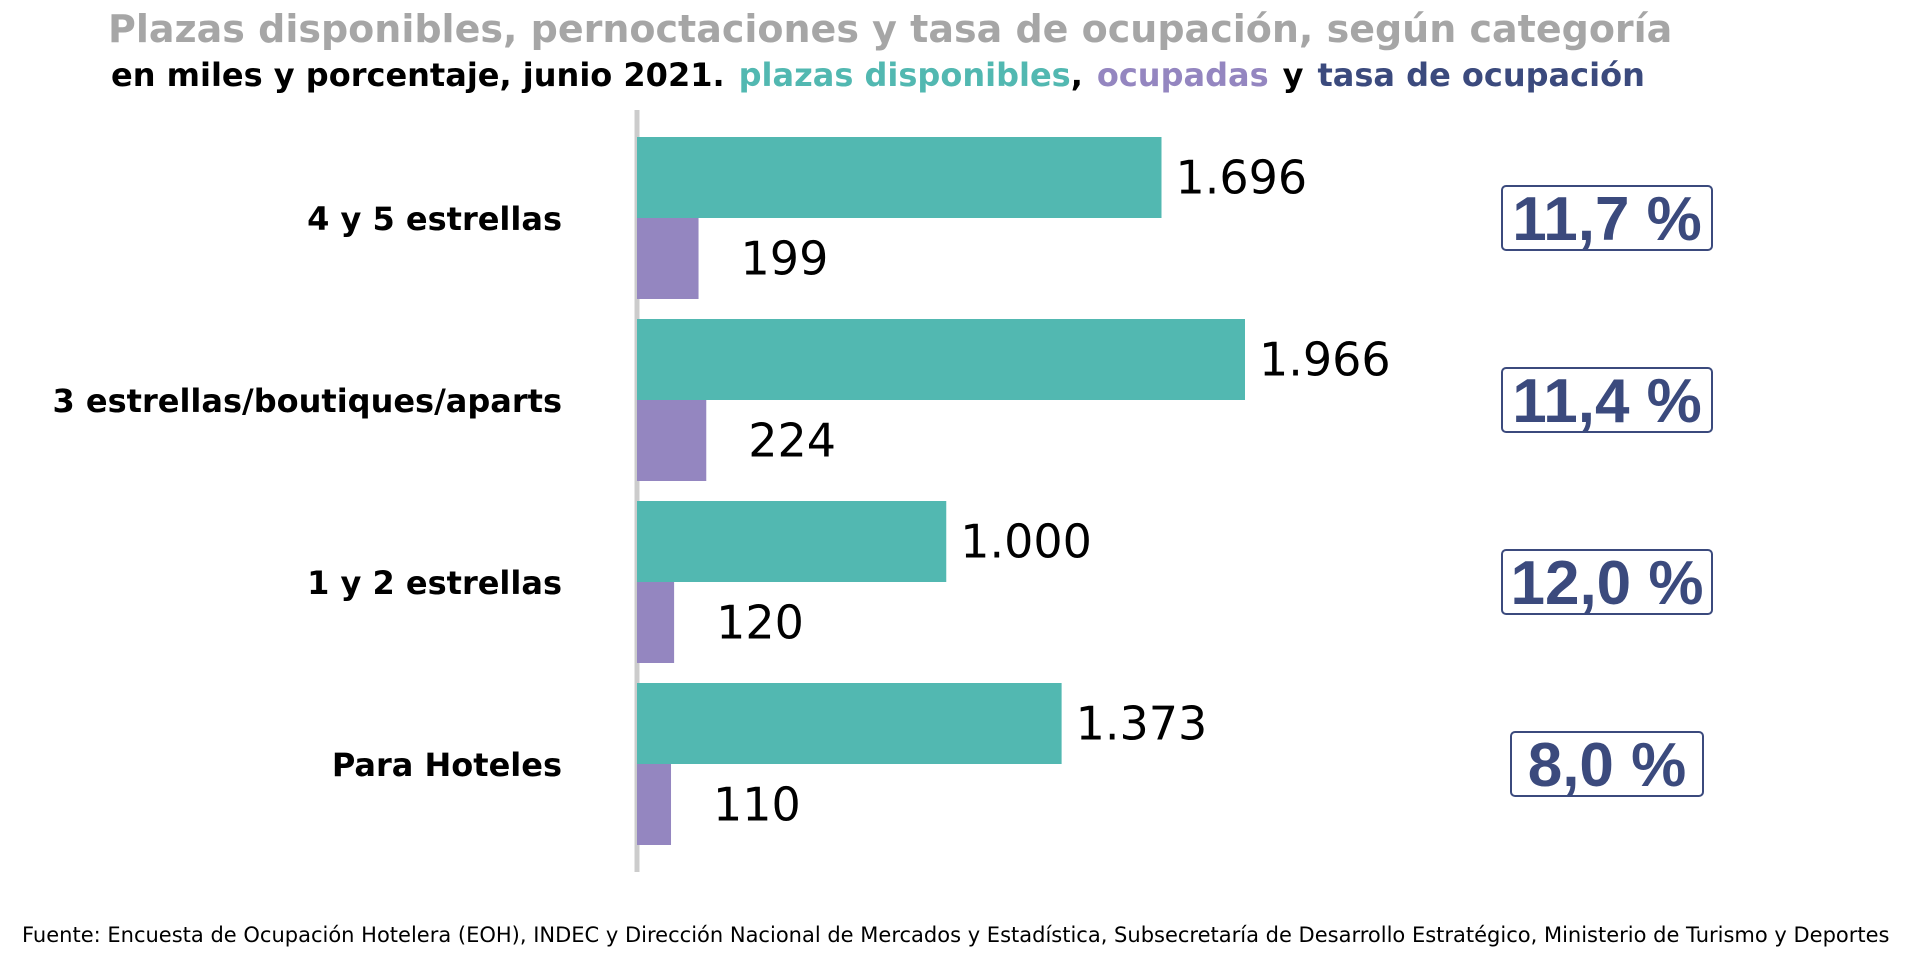 This screenshot has height=960, width=1920. What do you see at coordinates (1142, 724) in the screenshot?
I see `data-label-plazas-disponibles: 1.373` at bounding box center [1142, 724].